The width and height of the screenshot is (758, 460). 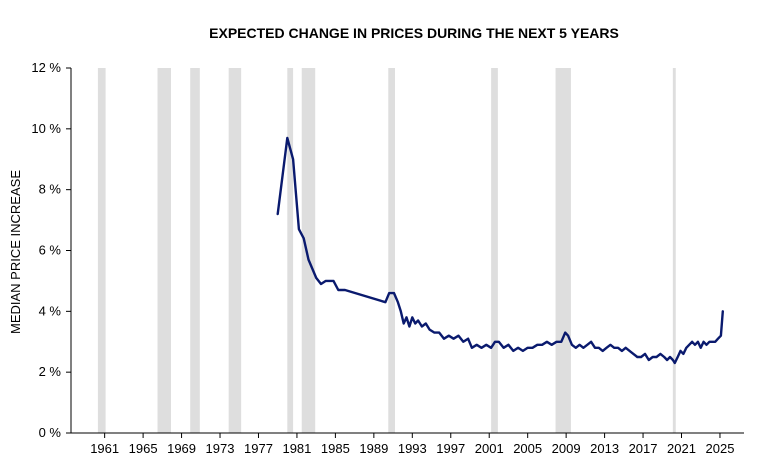 What do you see at coordinates (46, 67) in the screenshot?
I see `y-tick-label: 12 %` at bounding box center [46, 67].